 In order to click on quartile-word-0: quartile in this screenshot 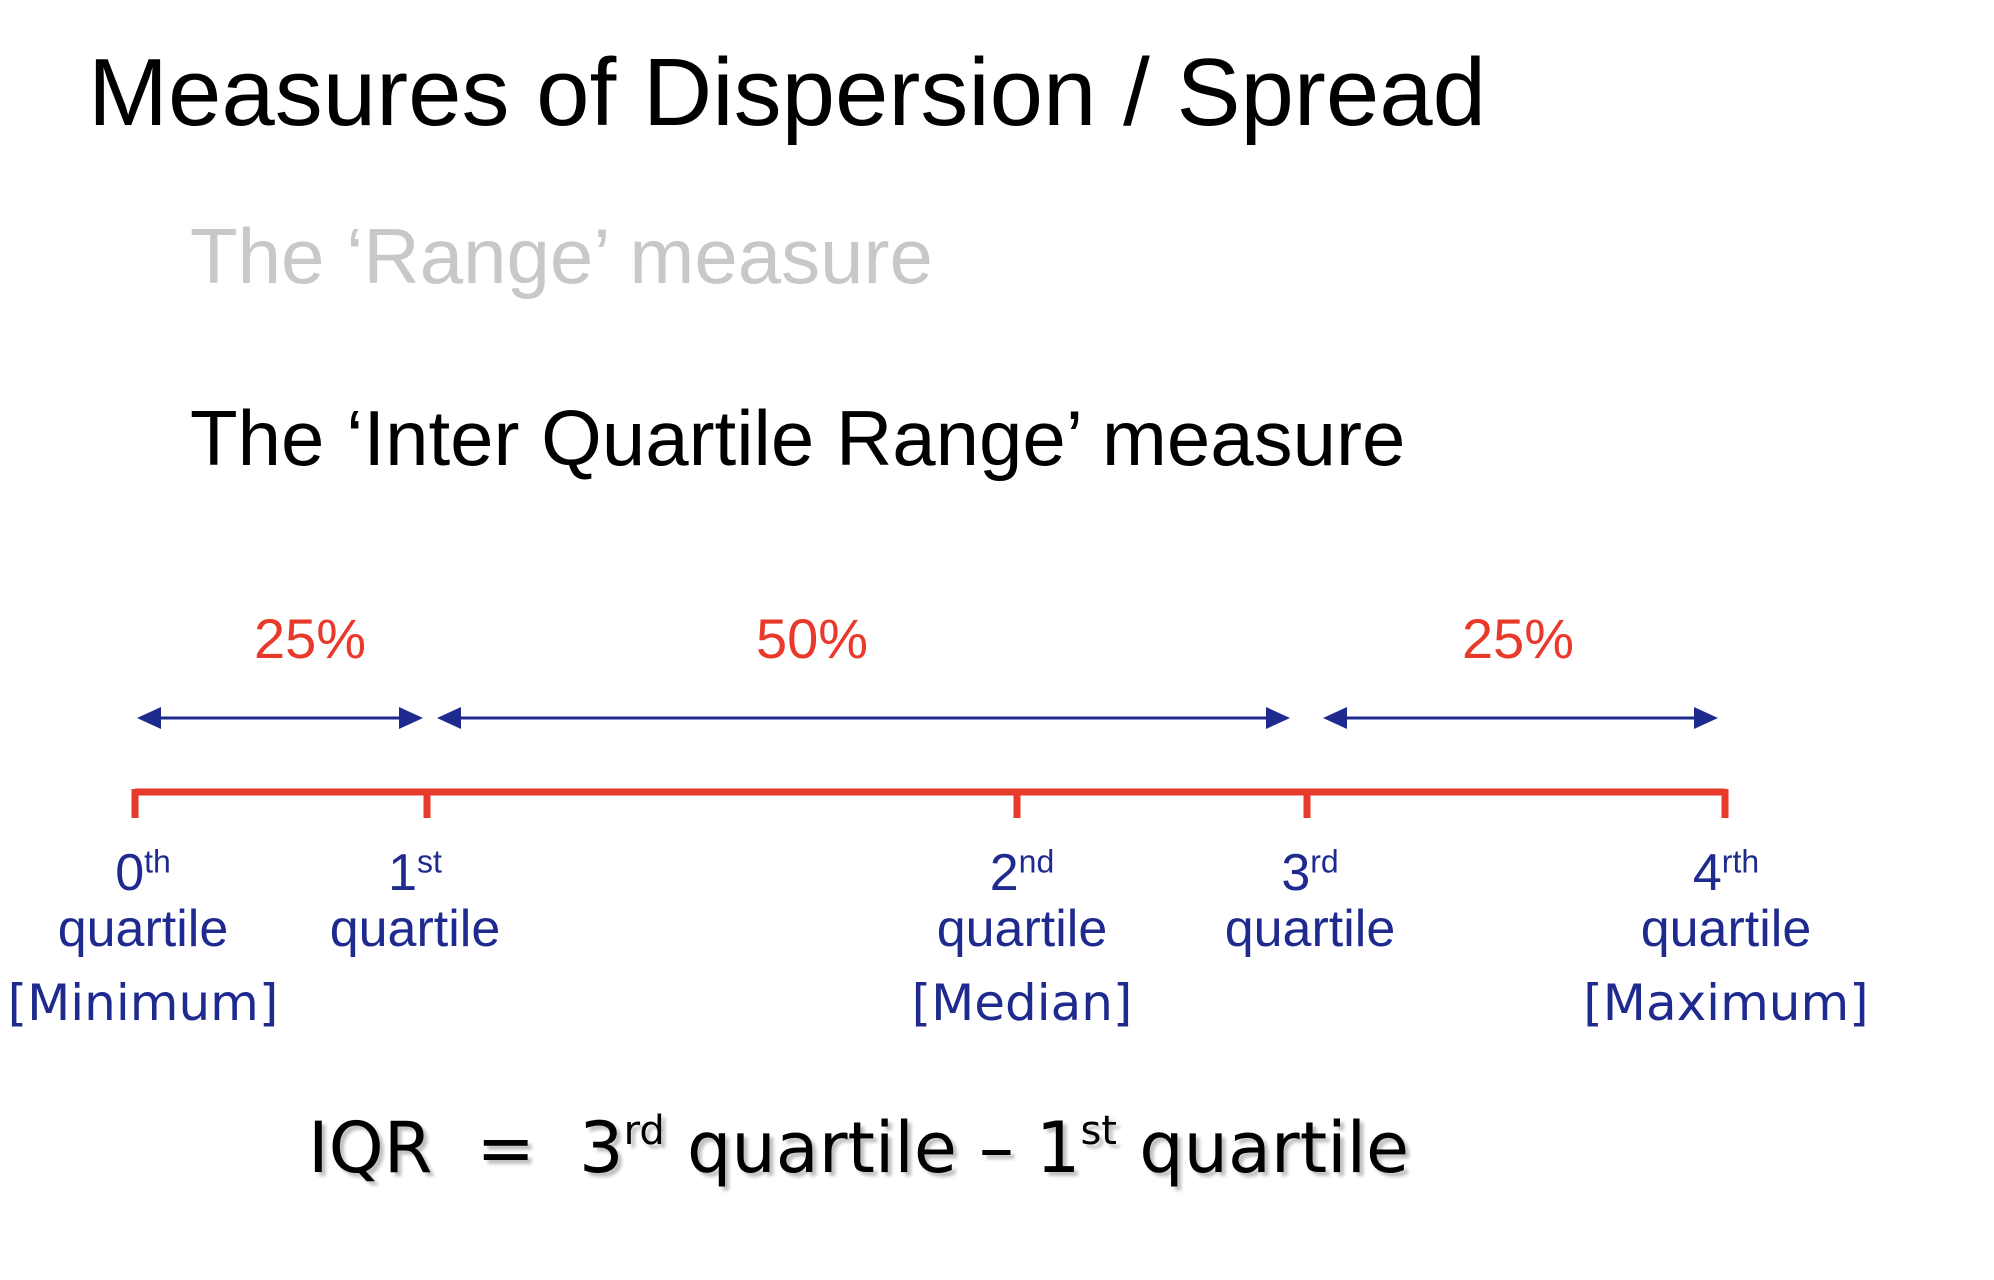, I will do `click(143, 928)`.